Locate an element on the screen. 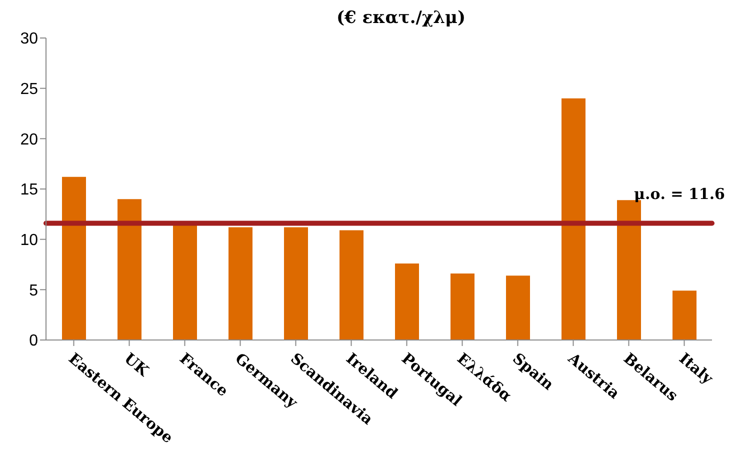 This screenshot has height=459, width=742. y-tick-label: 20 is located at coordinates (29, 139).